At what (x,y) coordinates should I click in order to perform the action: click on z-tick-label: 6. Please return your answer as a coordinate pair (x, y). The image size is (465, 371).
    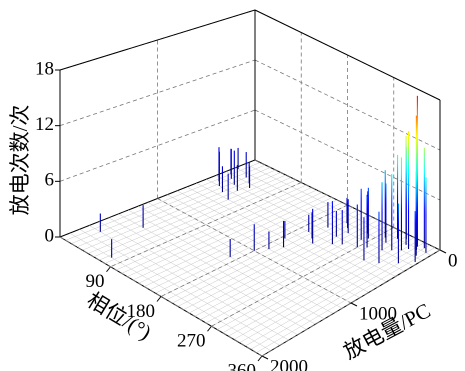
    Looking at the image, I should click on (50, 180).